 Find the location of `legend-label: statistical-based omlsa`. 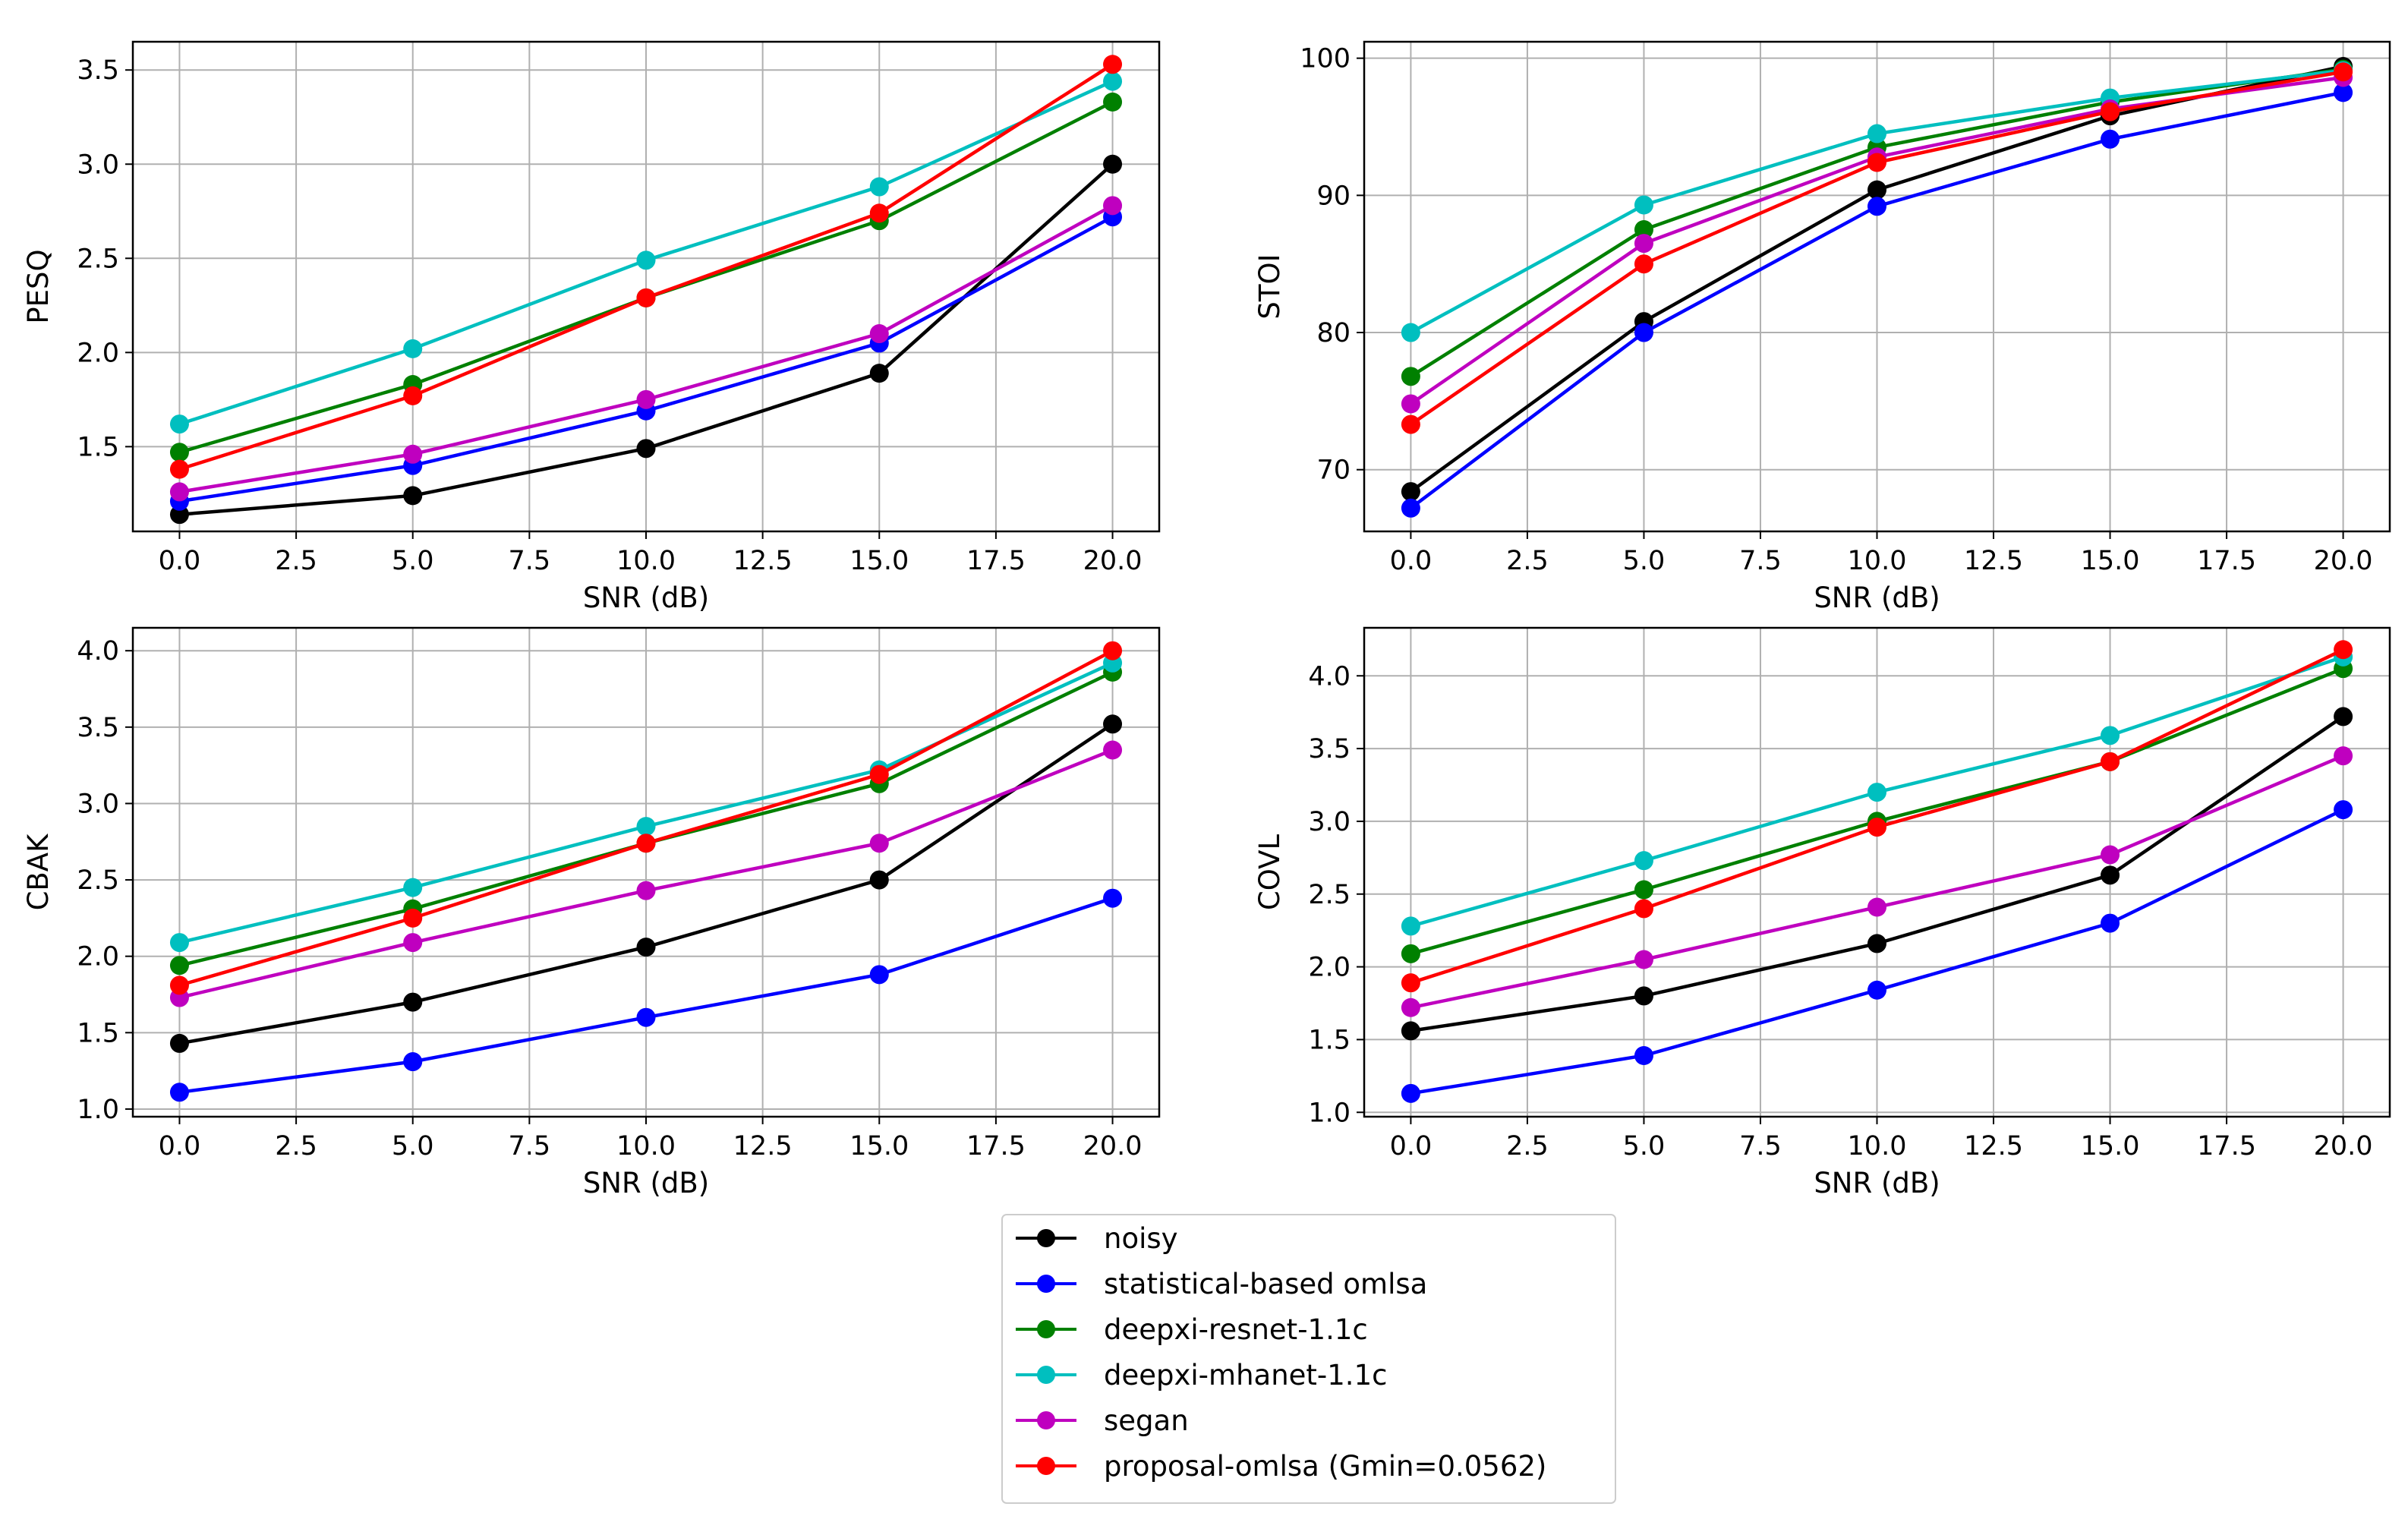

legend-label: statistical-based omlsa is located at coordinates (1265, 1284).